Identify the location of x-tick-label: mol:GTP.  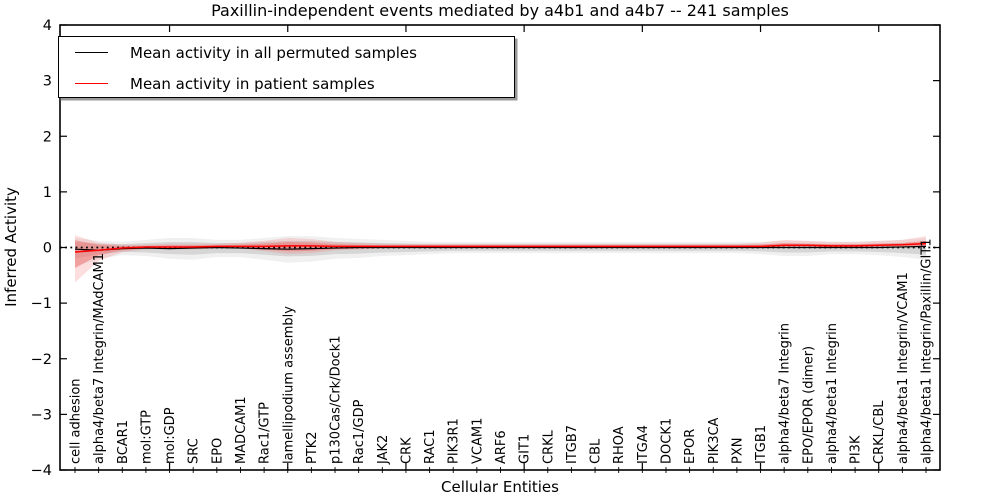
(146, 437).